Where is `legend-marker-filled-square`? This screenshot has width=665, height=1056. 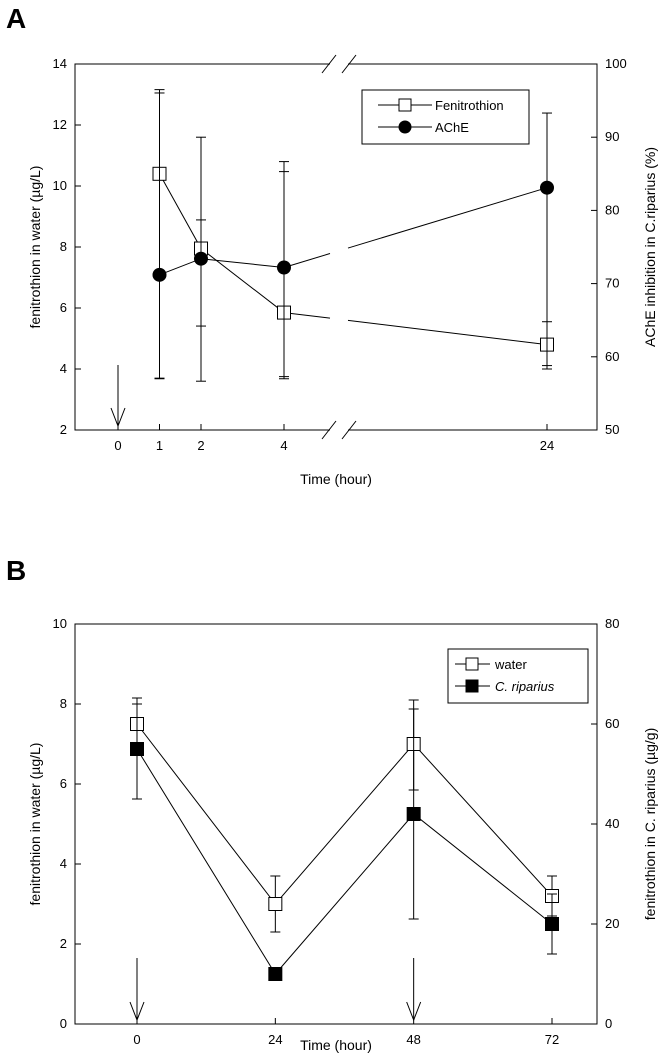 legend-marker-filled-square is located at coordinates (472, 686).